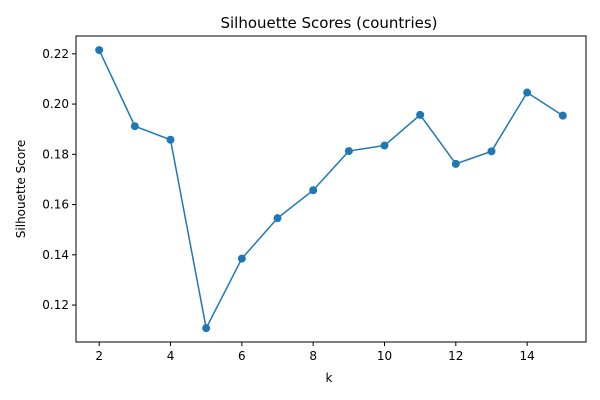 This screenshot has height=400, width=600. What do you see at coordinates (329, 378) in the screenshot?
I see `x-axis-label: k` at bounding box center [329, 378].